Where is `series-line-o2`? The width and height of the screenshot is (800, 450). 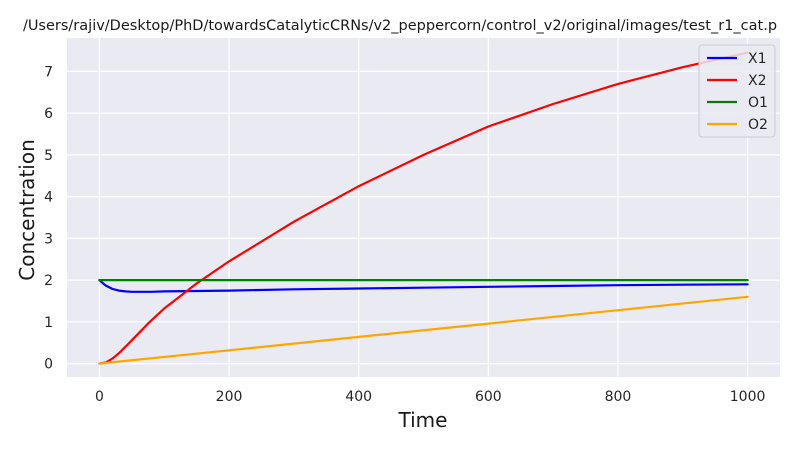
series-line-o2 is located at coordinates (423, 330).